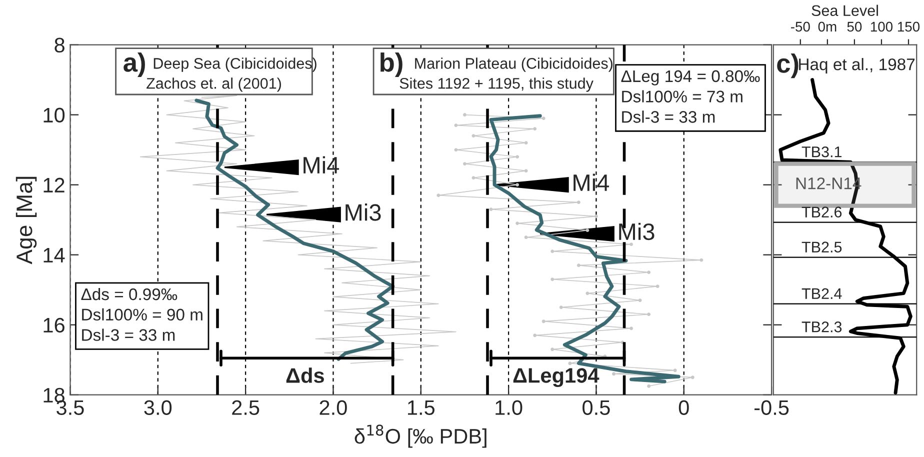  What do you see at coordinates (141, 314) in the screenshot?
I see `annotation: Δds = 0.99‰ Dsl100% = 90 m Dsl-3 = 33 m` at bounding box center [141, 314].